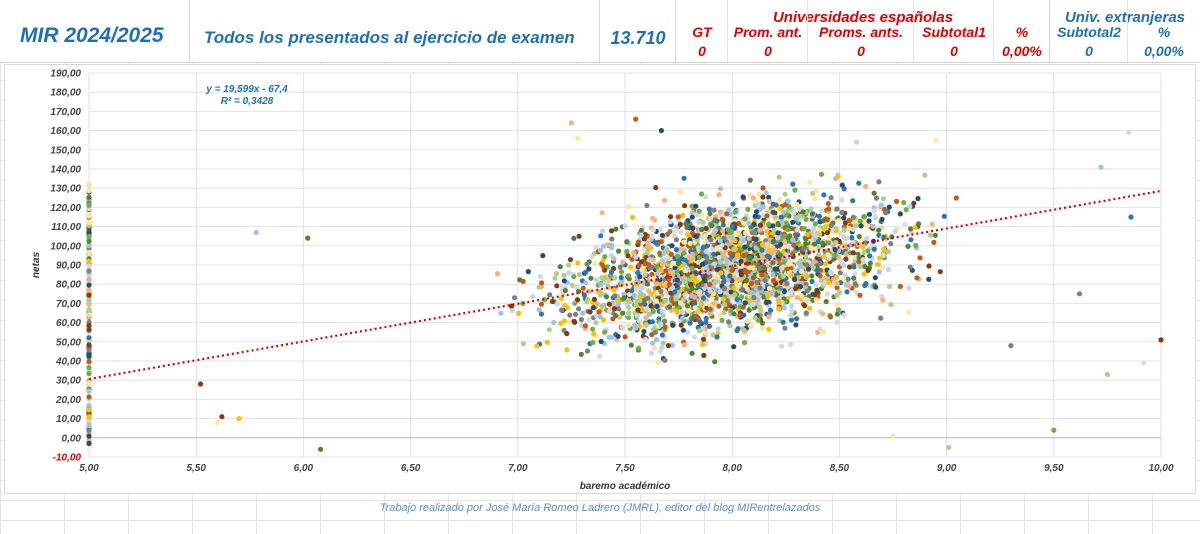 This screenshot has width=1200, height=534. Describe the element at coordinates (1089, 51) in the screenshot. I see `col-subtotal2-value: 0` at that location.